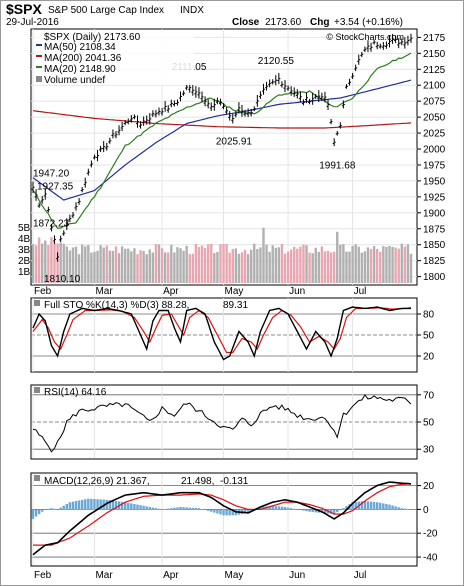 This screenshot has width=464, height=586. What do you see at coordinates (360, 575) in the screenshot?
I see `month-label-bottom: Jul` at bounding box center [360, 575].